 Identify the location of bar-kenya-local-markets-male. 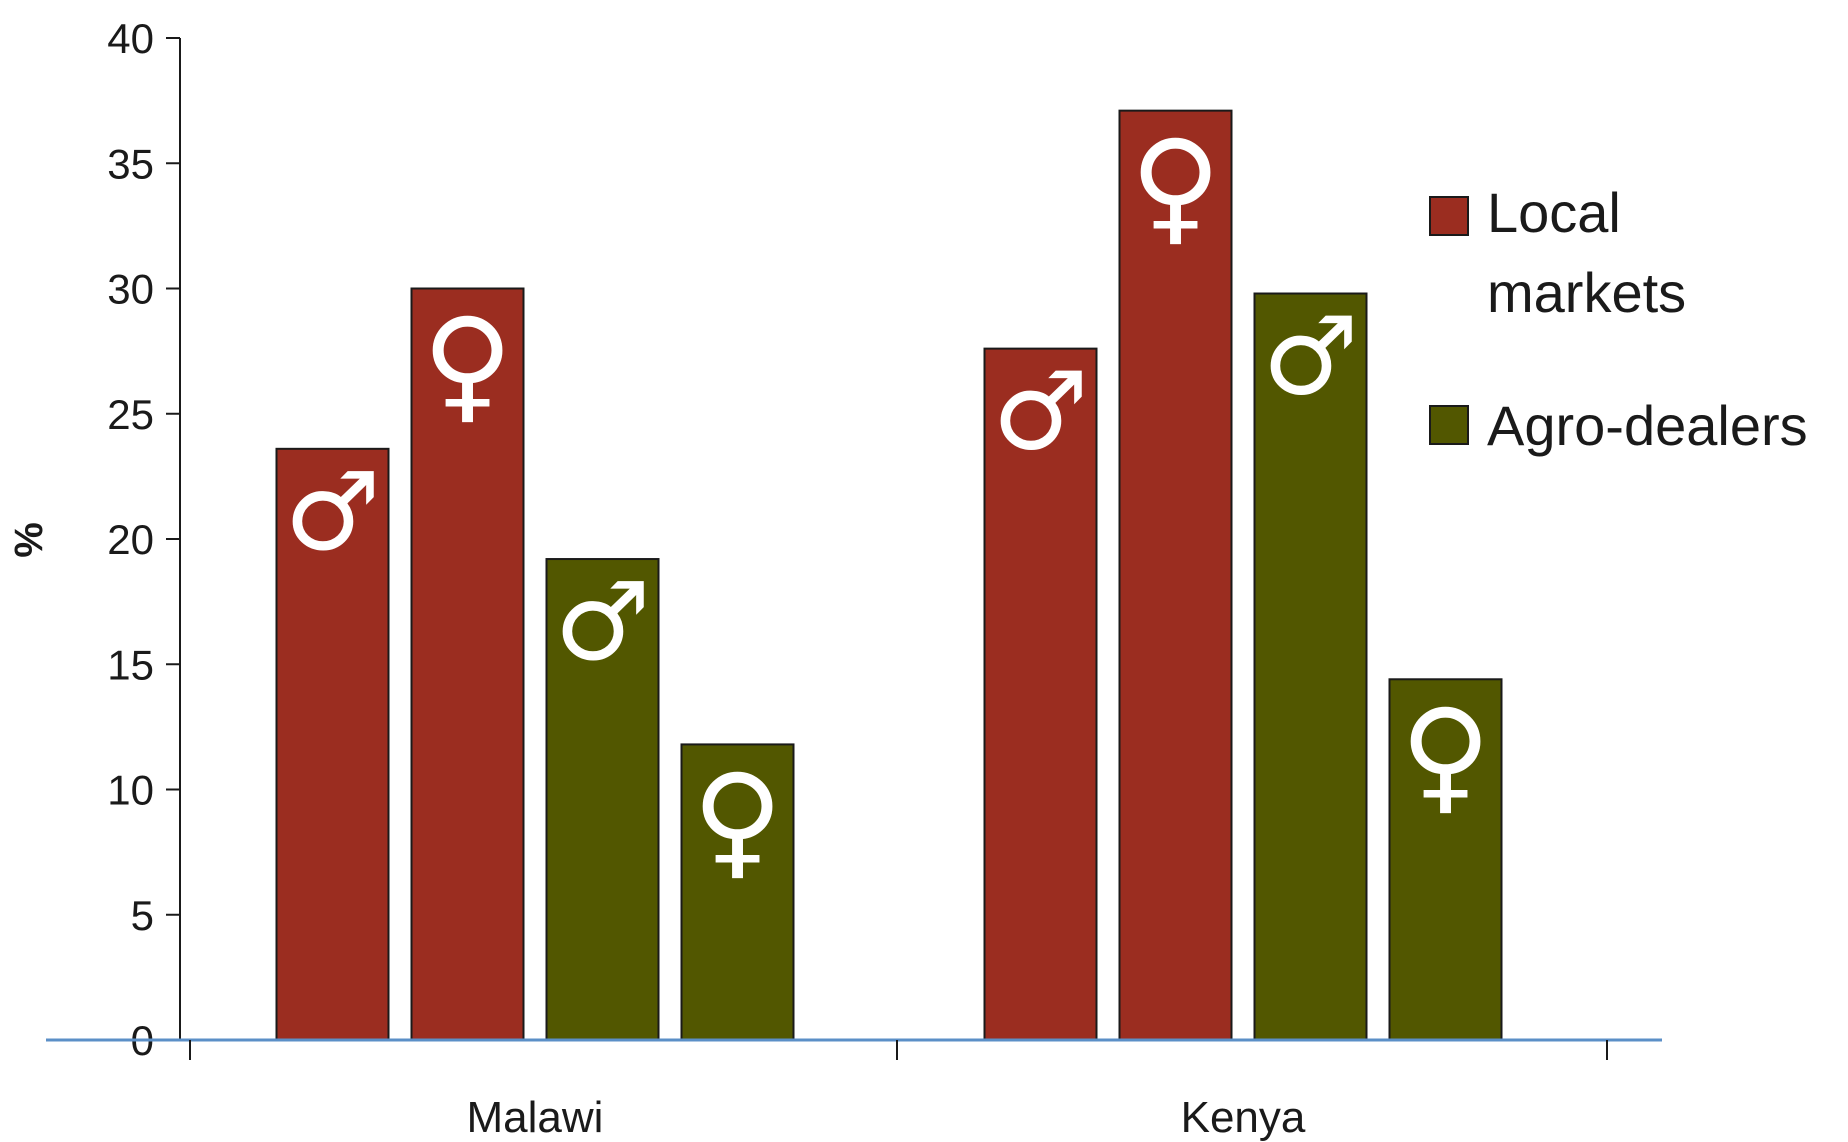
(1040, 694).